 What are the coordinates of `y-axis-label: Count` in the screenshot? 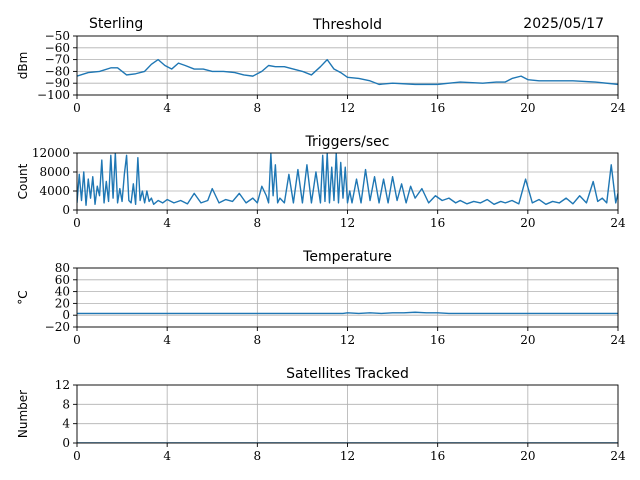 It's located at (23, 181).